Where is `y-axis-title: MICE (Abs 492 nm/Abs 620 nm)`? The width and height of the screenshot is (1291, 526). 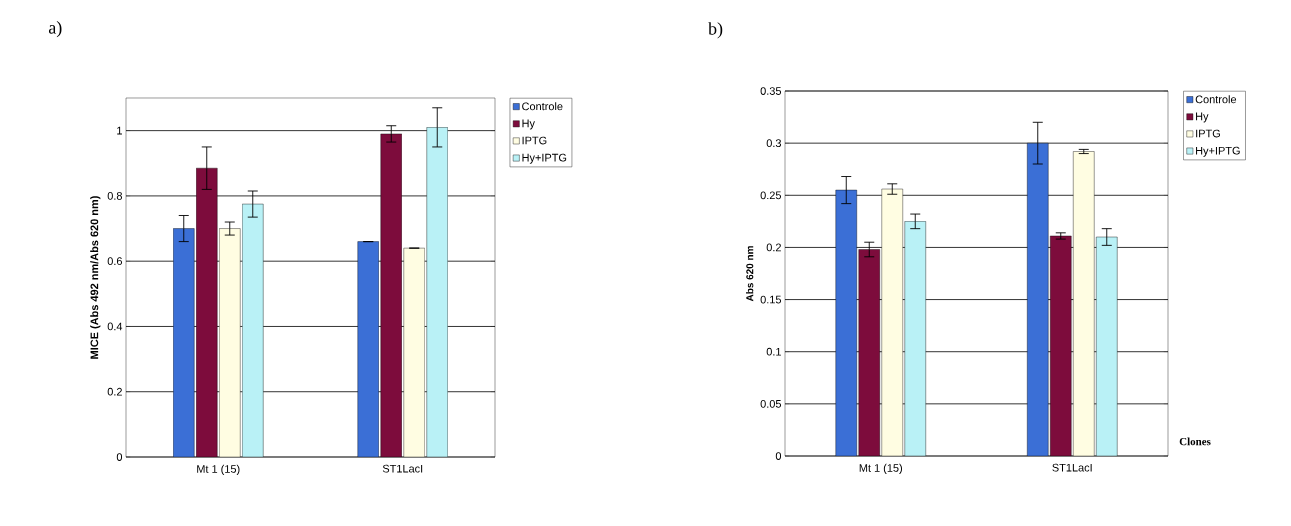
y-axis-title: MICE (Abs 492 nm/Abs 620 nm) is located at coordinates (95, 277).